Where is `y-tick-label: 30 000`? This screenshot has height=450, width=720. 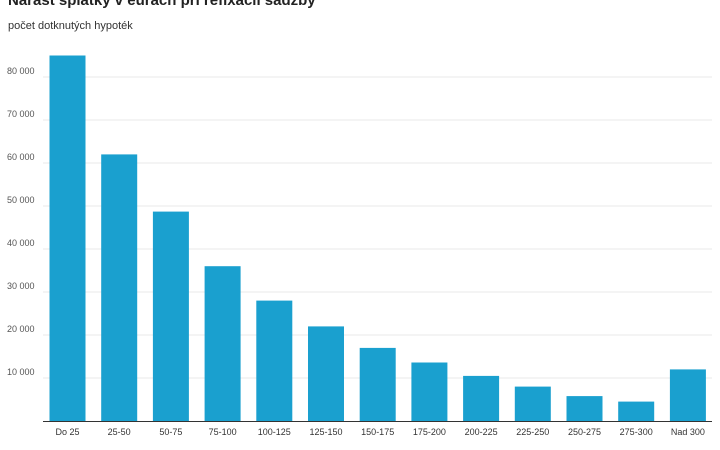 y-tick-label: 30 000 is located at coordinates (21, 286).